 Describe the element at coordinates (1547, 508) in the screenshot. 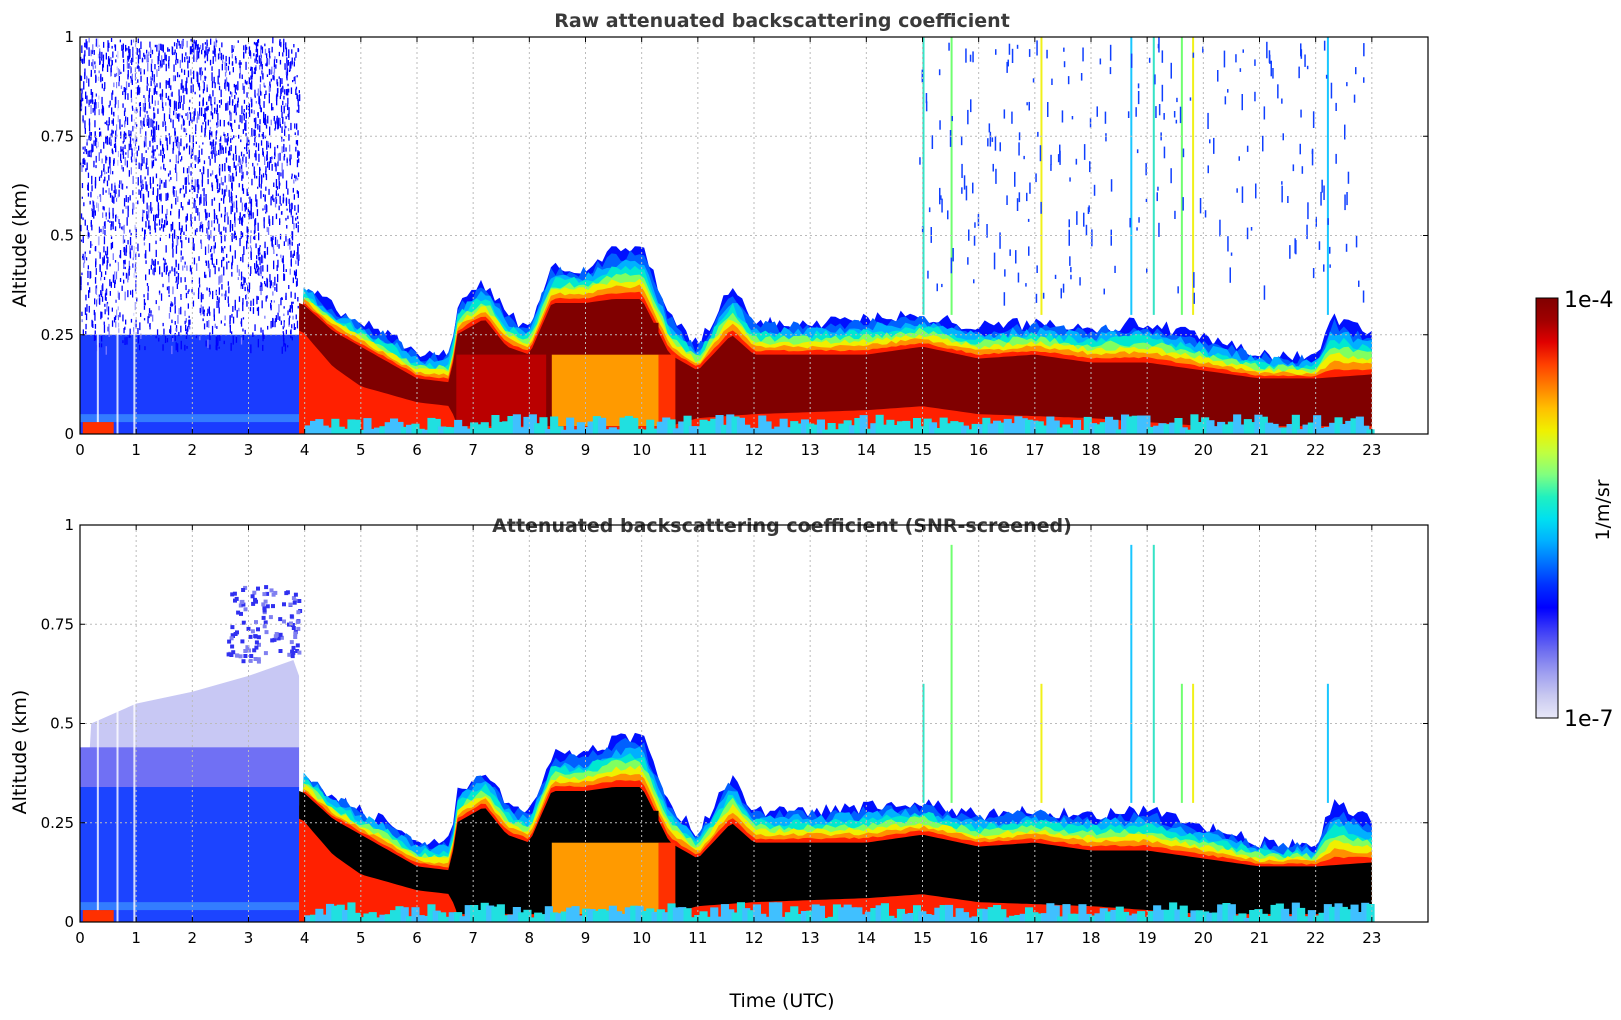

I see `colorbar-gradient` at that location.